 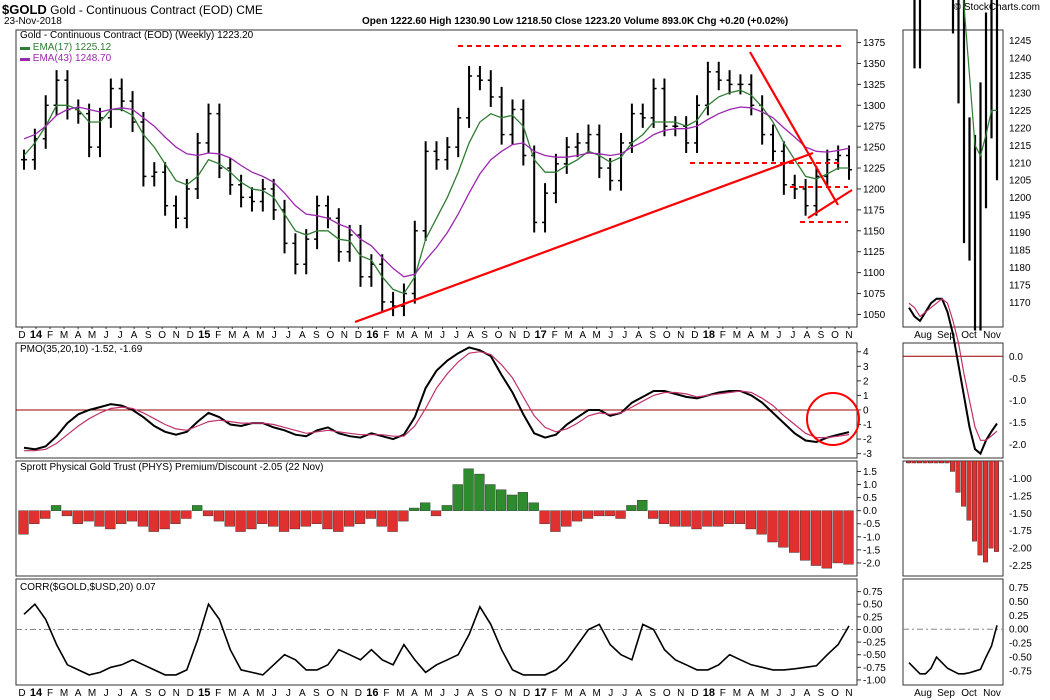 What do you see at coordinates (33, 21) in the screenshot?
I see `chart-date: 23-Nov-2018` at bounding box center [33, 21].